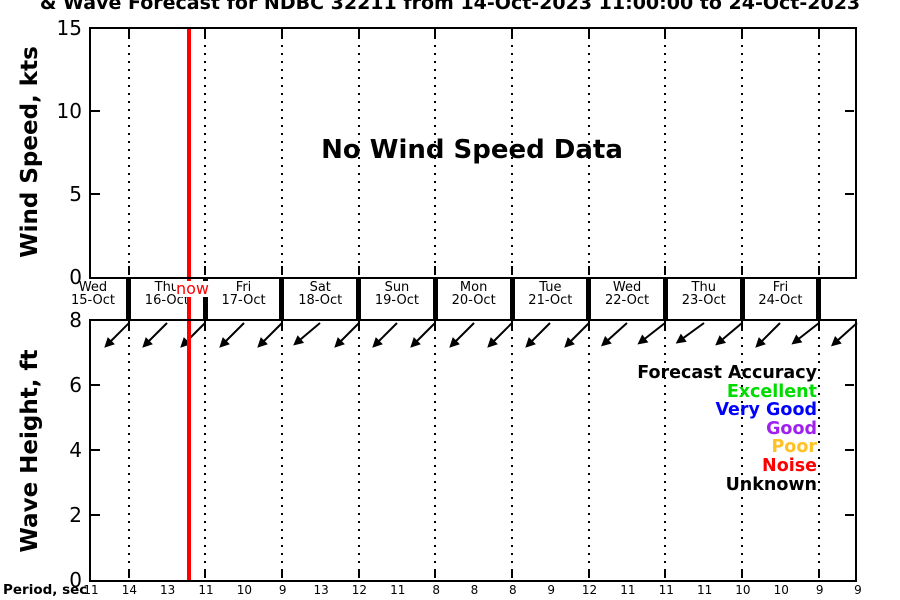 This screenshot has width=900, height=600. What do you see at coordinates (474, 590) in the screenshot?
I see `period-value: 8` at bounding box center [474, 590].